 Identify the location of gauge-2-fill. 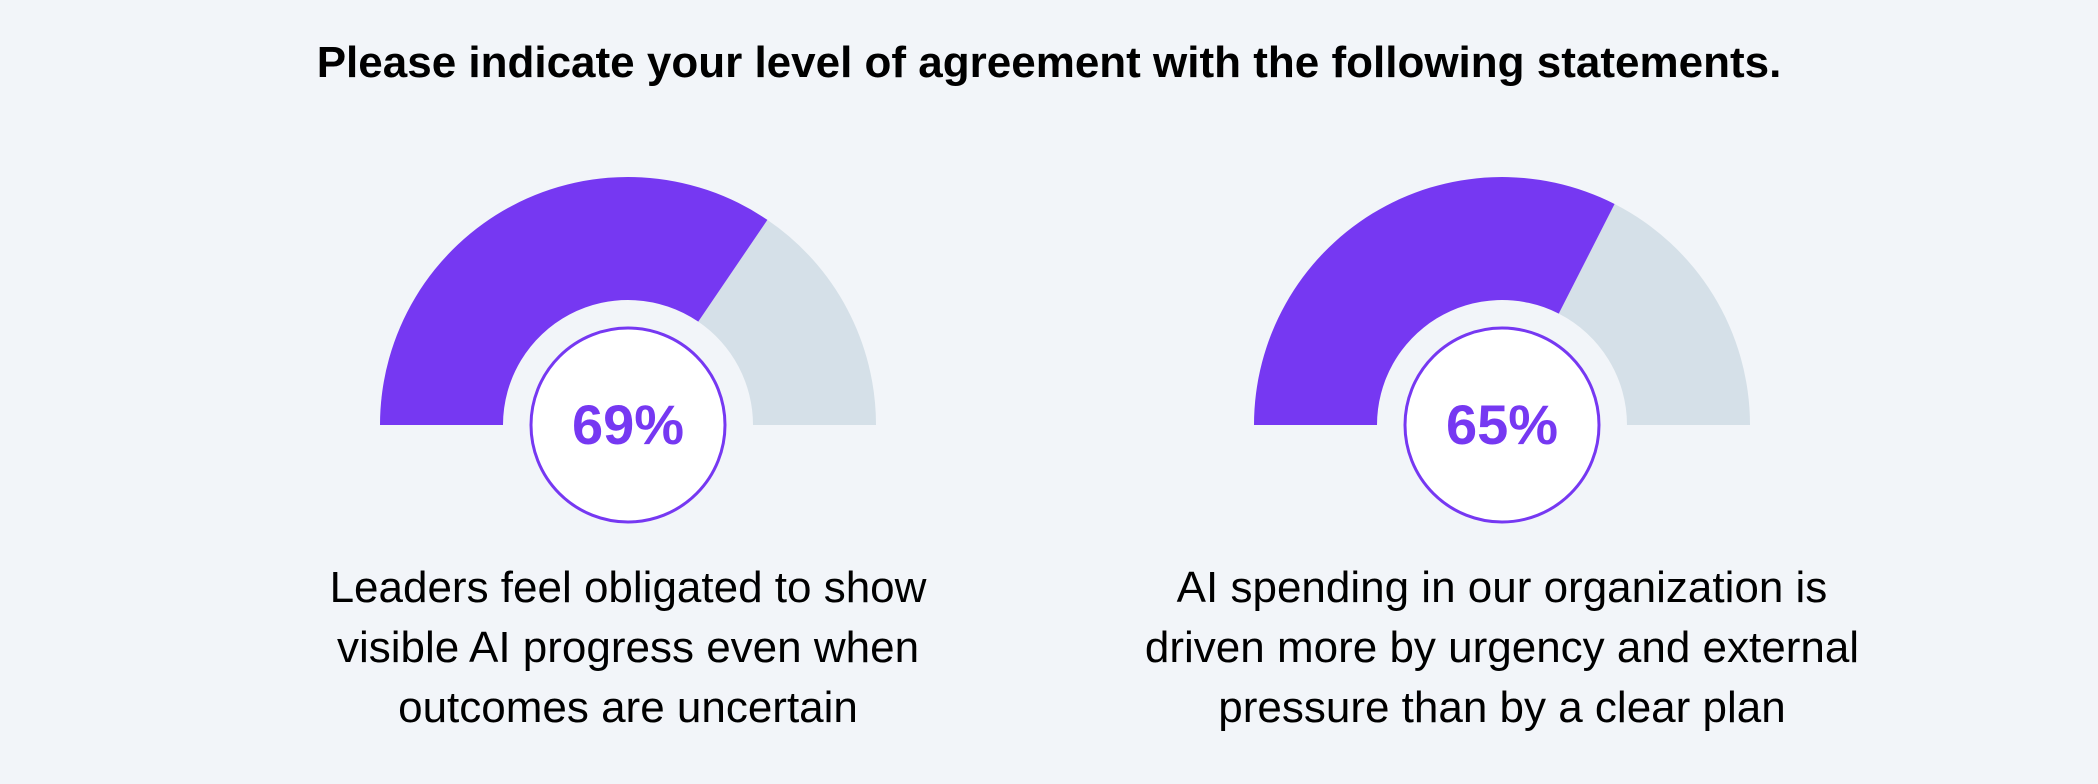
(1434, 300).